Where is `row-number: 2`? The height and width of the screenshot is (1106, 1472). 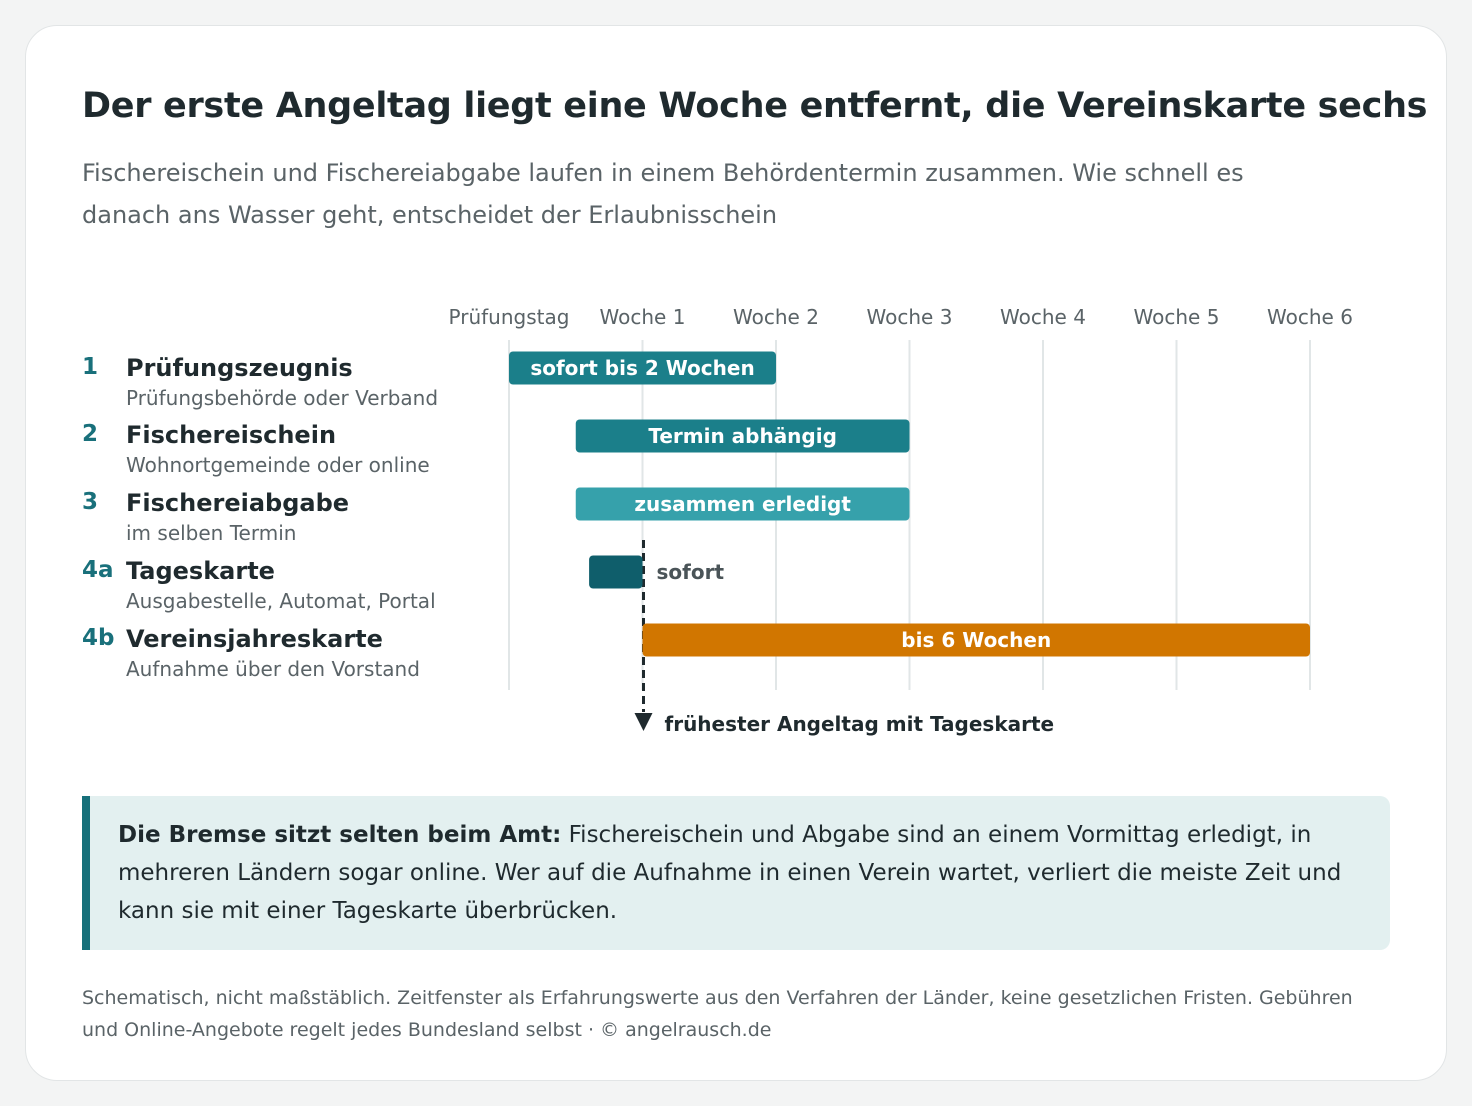
row-number: 2 is located at coordinates (90, 434).